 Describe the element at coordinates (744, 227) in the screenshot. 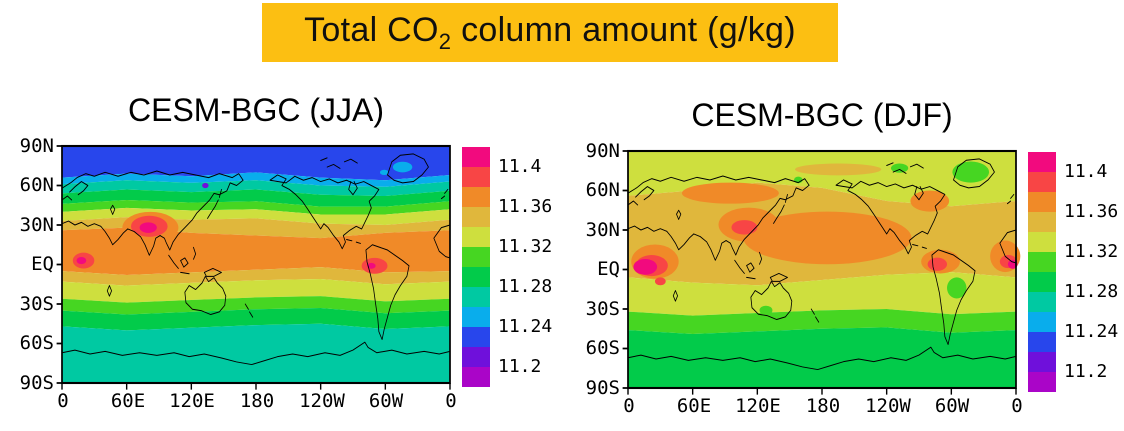

I see `east-asia-red` at that location.